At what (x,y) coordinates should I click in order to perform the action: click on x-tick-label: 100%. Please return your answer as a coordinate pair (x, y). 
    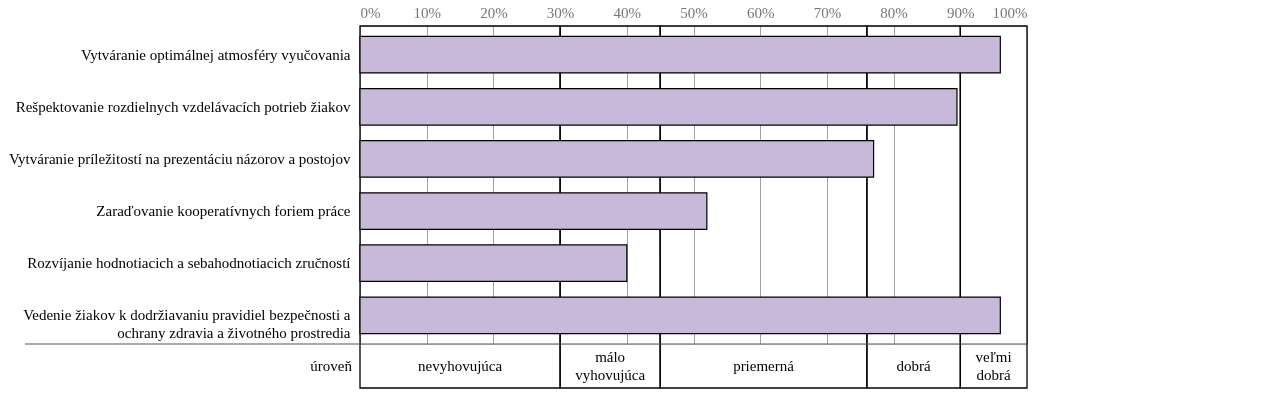
    Looking at the image, I should click on (1010, 12).